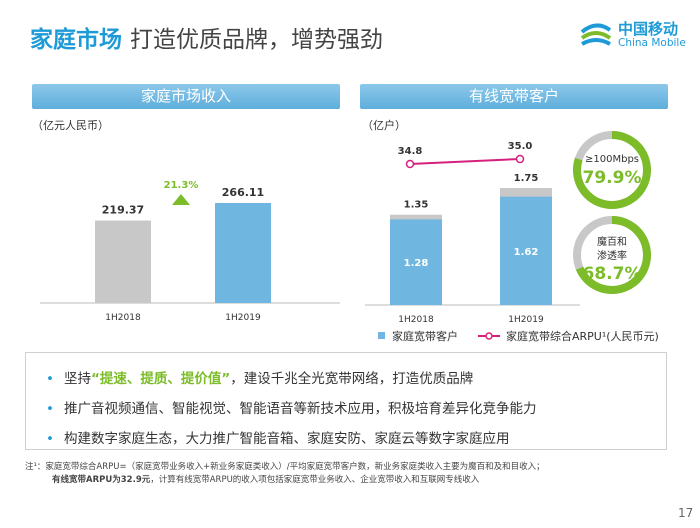  Describe the element at coordinates (612, 159) in the screenshot. I see `donut-label: ≥100Mbps` at that location.